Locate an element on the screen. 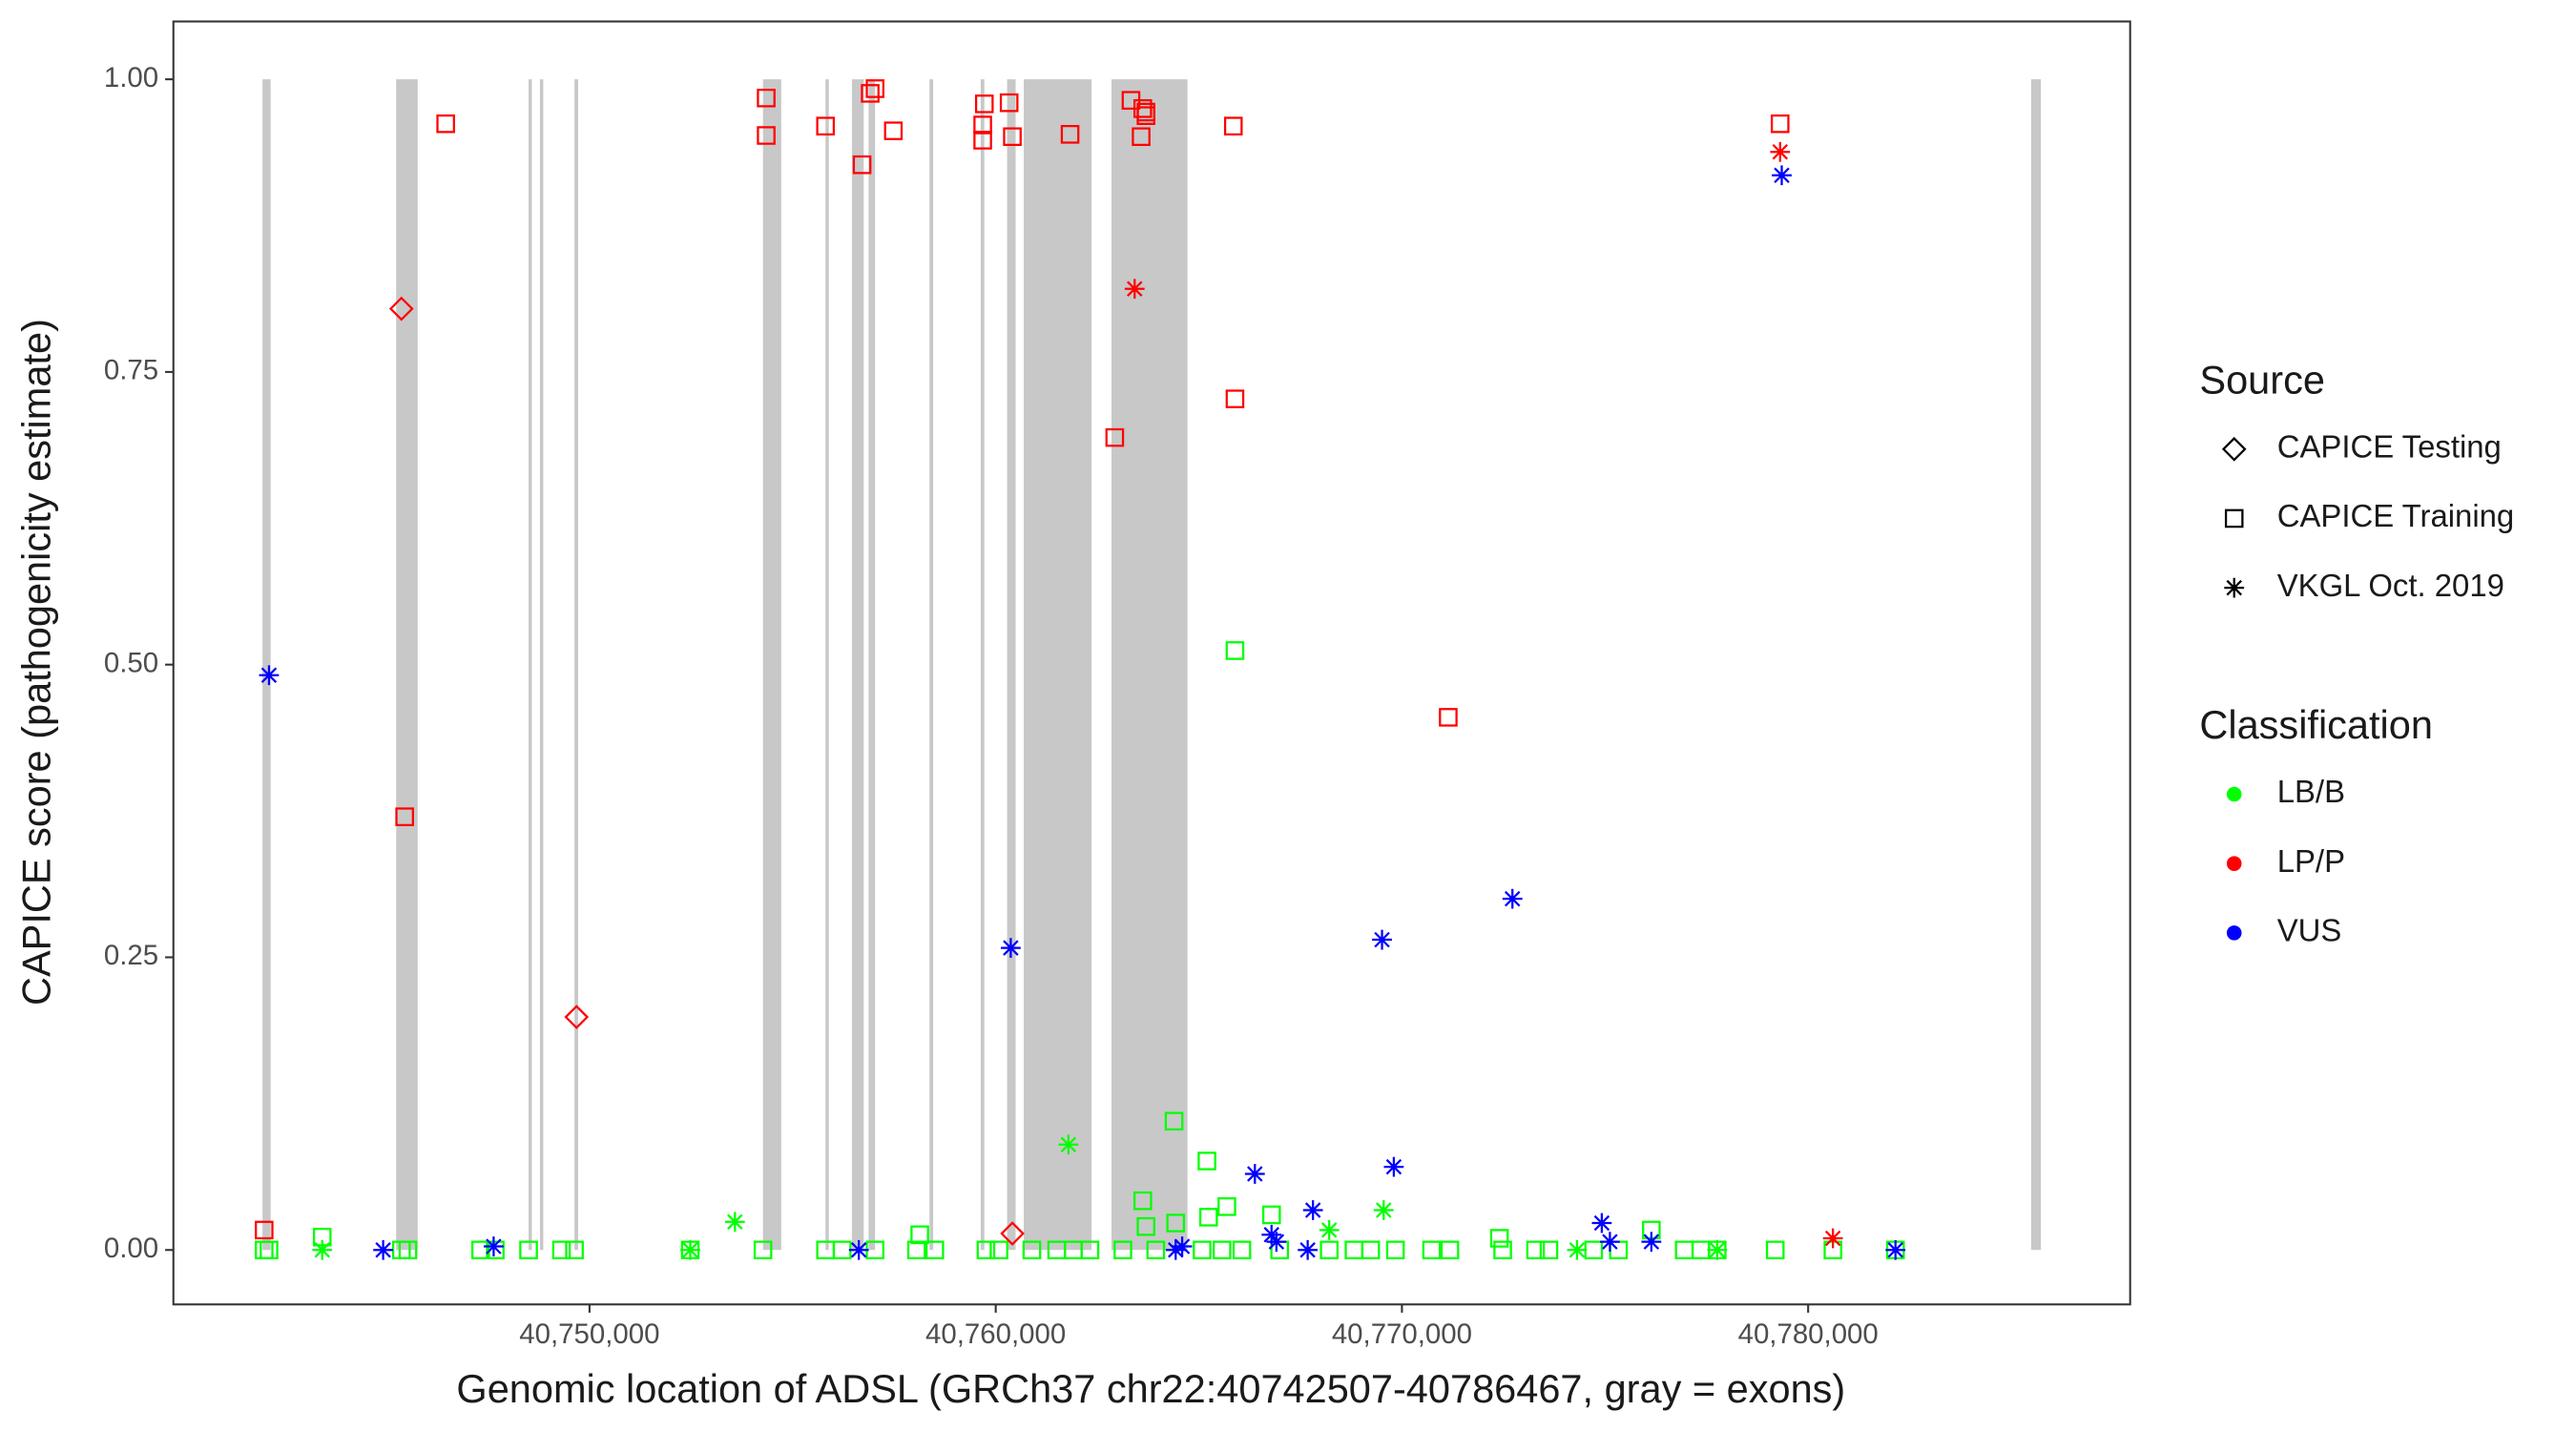 Image resolution: width=2576 pixels, height=1431 pixels. legend-label: LP/P is located at coordinates (2311, 861).